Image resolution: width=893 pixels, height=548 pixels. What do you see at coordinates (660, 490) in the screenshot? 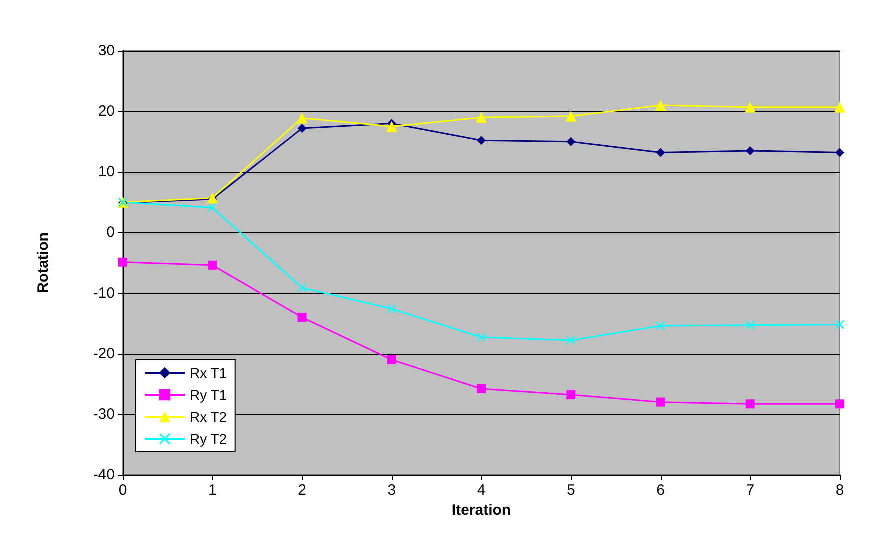
I see `x-tick-label: 6` at bounding box center [660, 490].